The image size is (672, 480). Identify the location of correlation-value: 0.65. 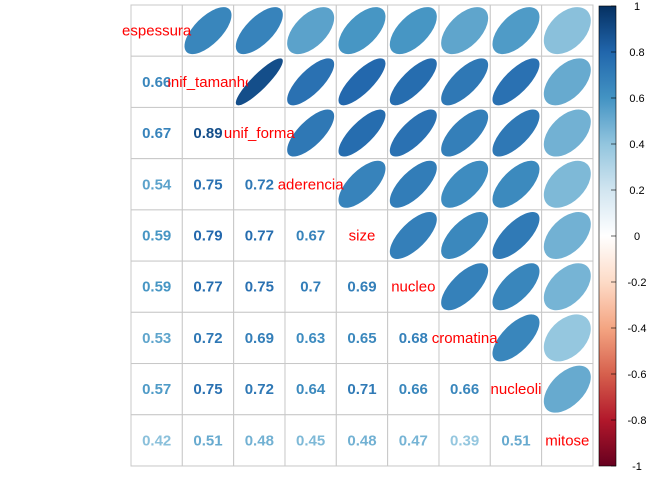
(361, 338).